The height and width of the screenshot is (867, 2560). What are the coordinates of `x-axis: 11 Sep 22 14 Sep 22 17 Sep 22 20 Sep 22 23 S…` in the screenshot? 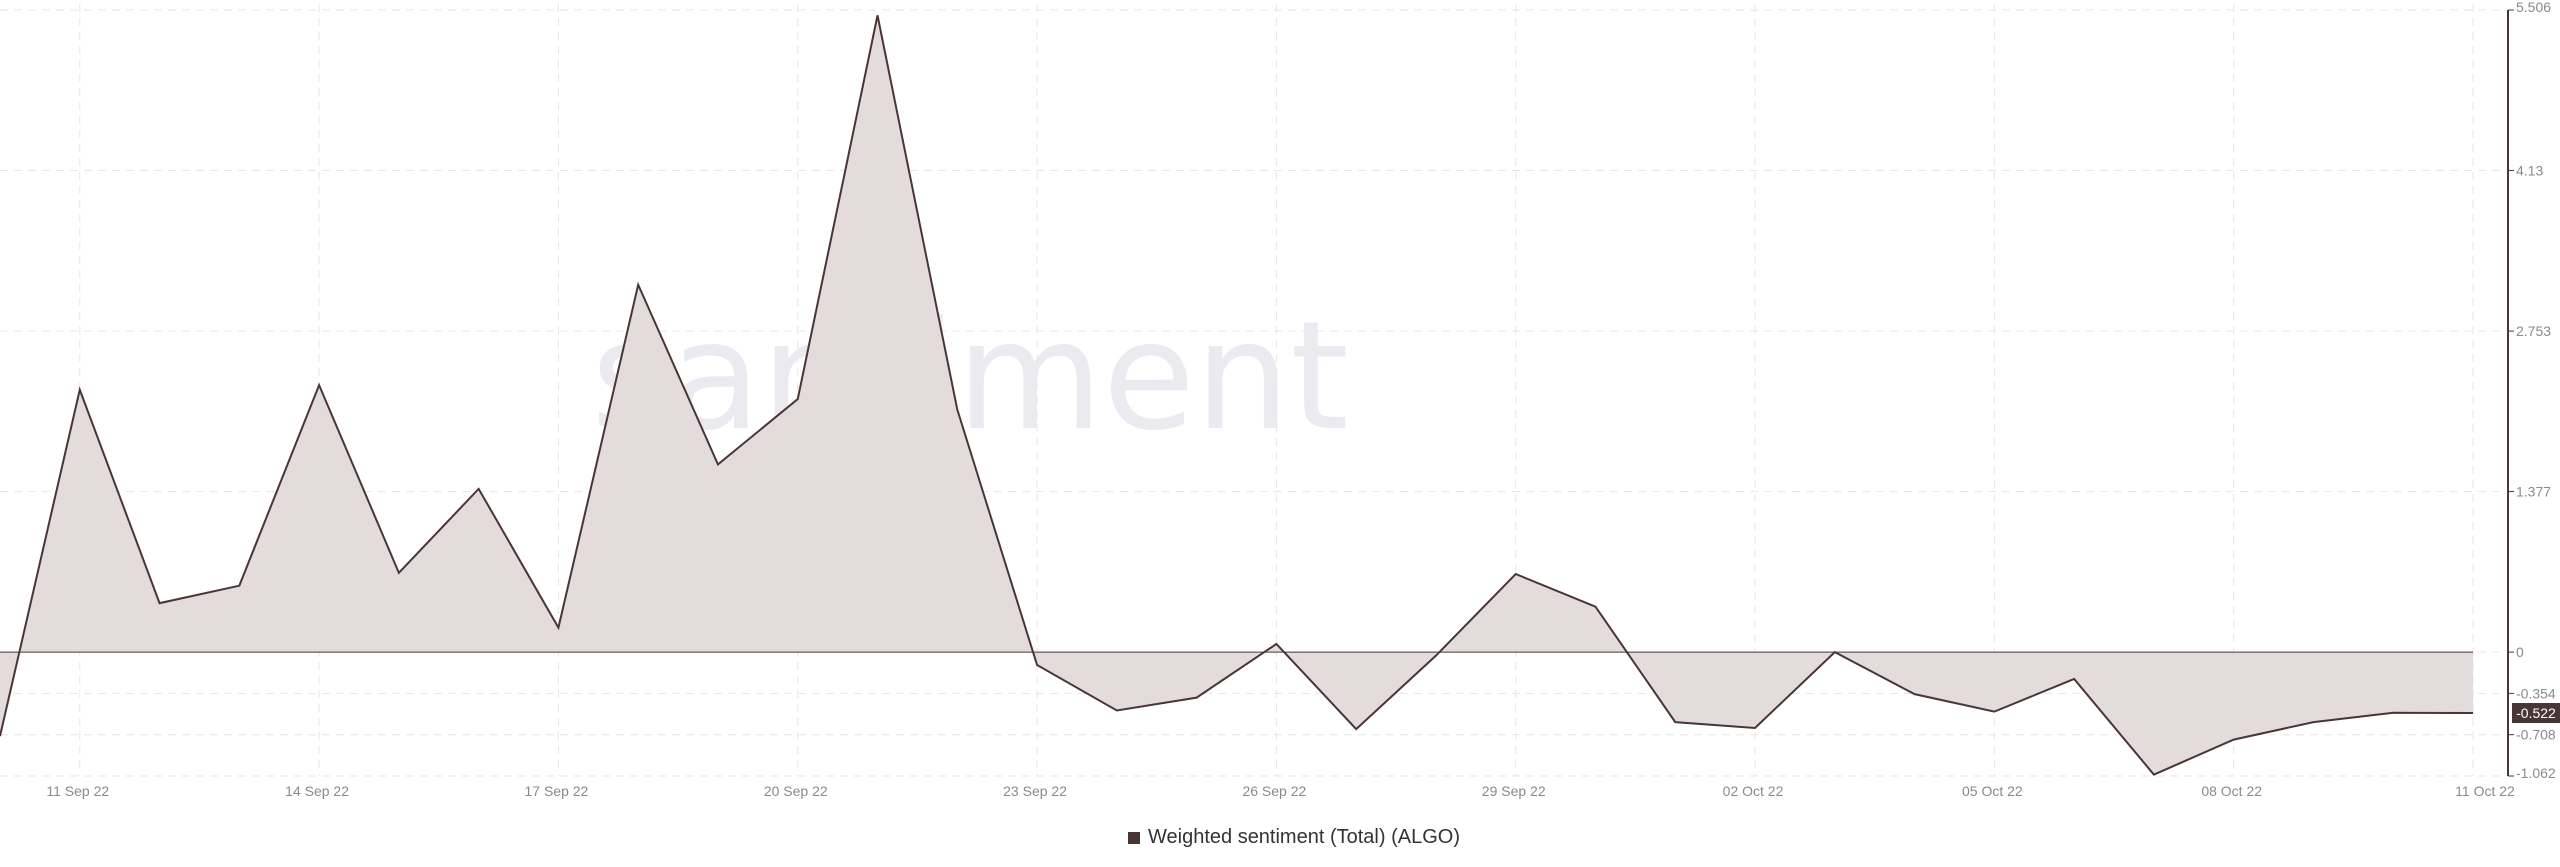 It's located at (1280, 791).